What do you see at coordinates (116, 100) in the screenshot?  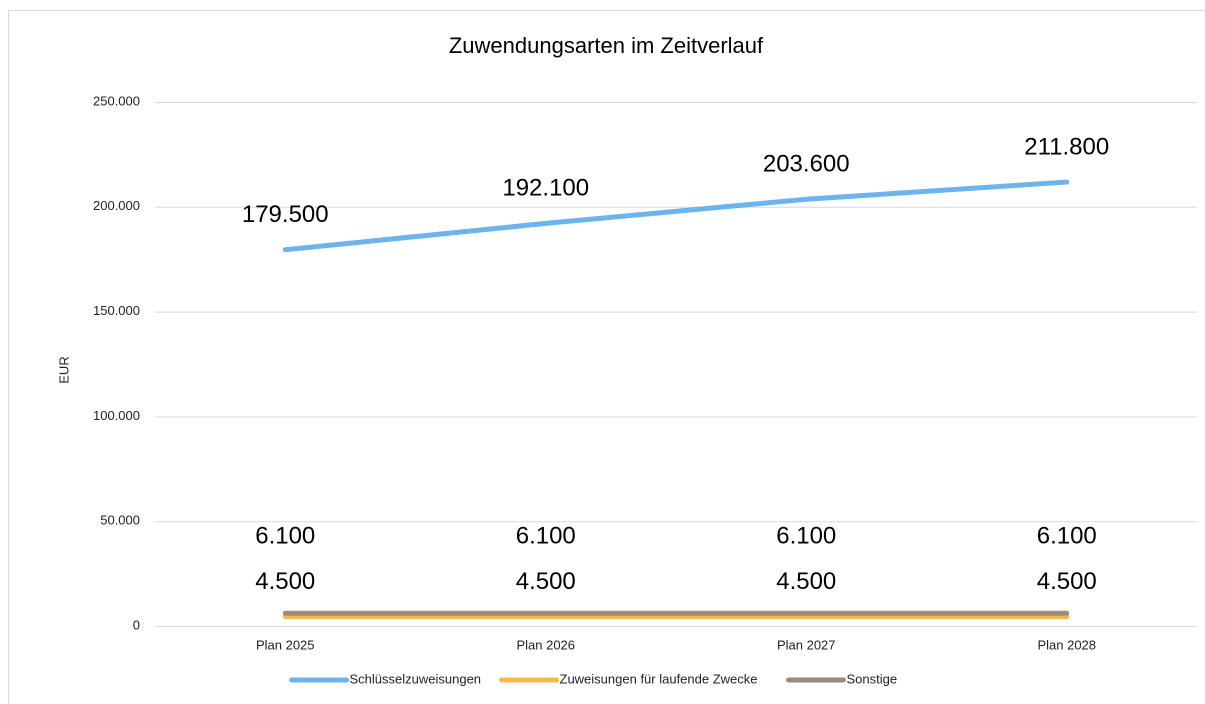 I see `y-tick-label: 250.000` at bounding box center [116, 100].